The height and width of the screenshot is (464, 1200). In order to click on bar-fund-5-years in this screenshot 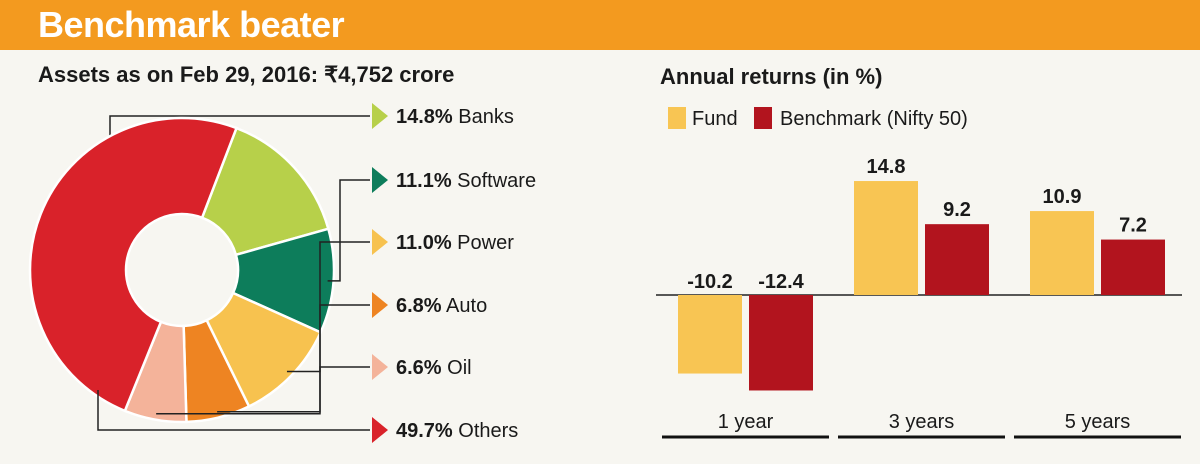, I will do `click(1062, 253)`.